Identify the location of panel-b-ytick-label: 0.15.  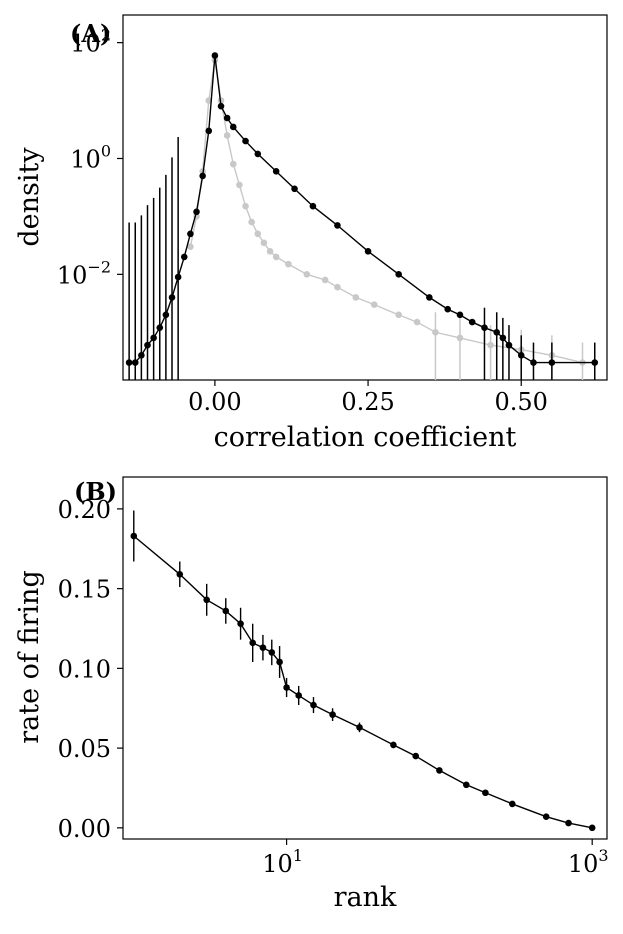
(84, 590).